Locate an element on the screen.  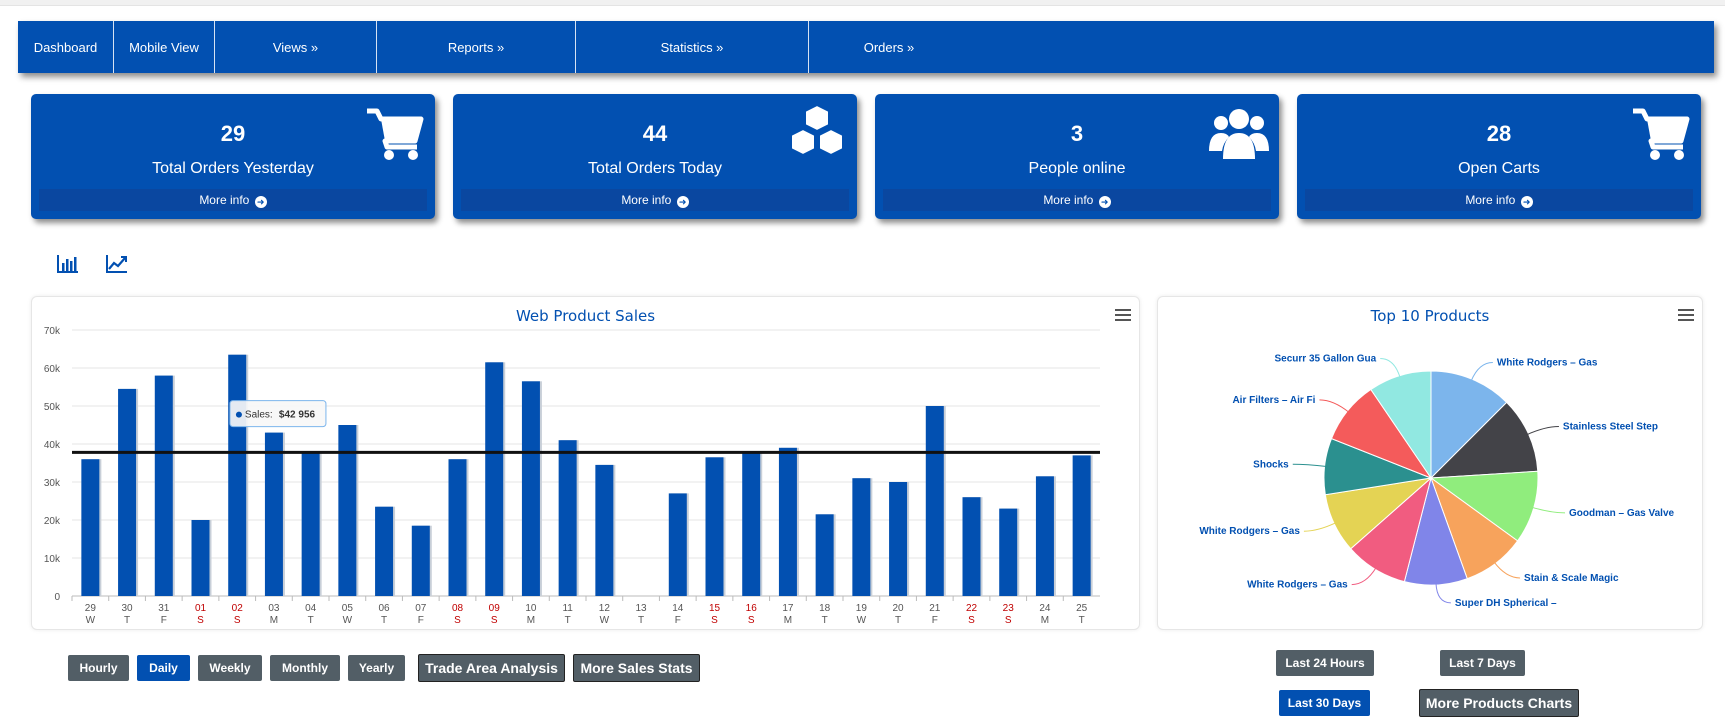
x-weekday-label: T is located at coordinates (127, 620).